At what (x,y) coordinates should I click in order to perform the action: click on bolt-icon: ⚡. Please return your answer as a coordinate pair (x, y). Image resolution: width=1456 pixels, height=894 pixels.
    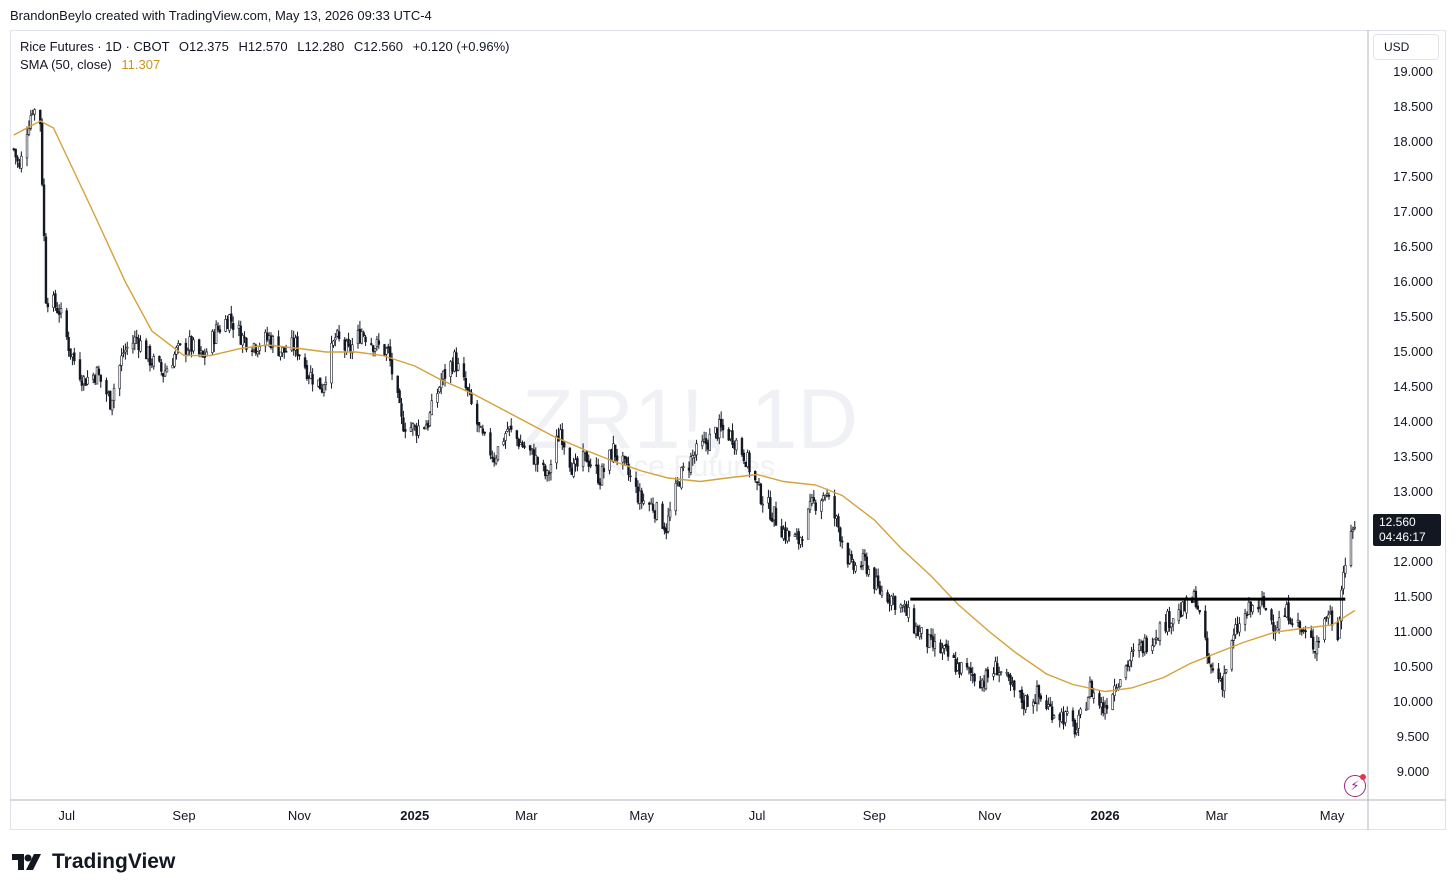
    Looking at the image, I should click on (1355, 786).